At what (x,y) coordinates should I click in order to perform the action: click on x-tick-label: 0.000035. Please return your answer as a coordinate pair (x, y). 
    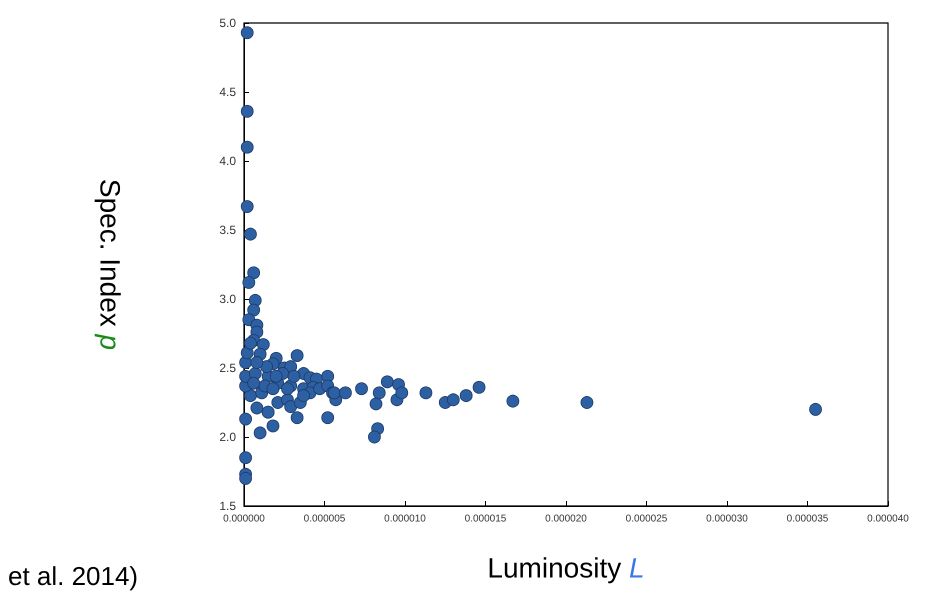
    Looking at the image, I should click on (807, 519).